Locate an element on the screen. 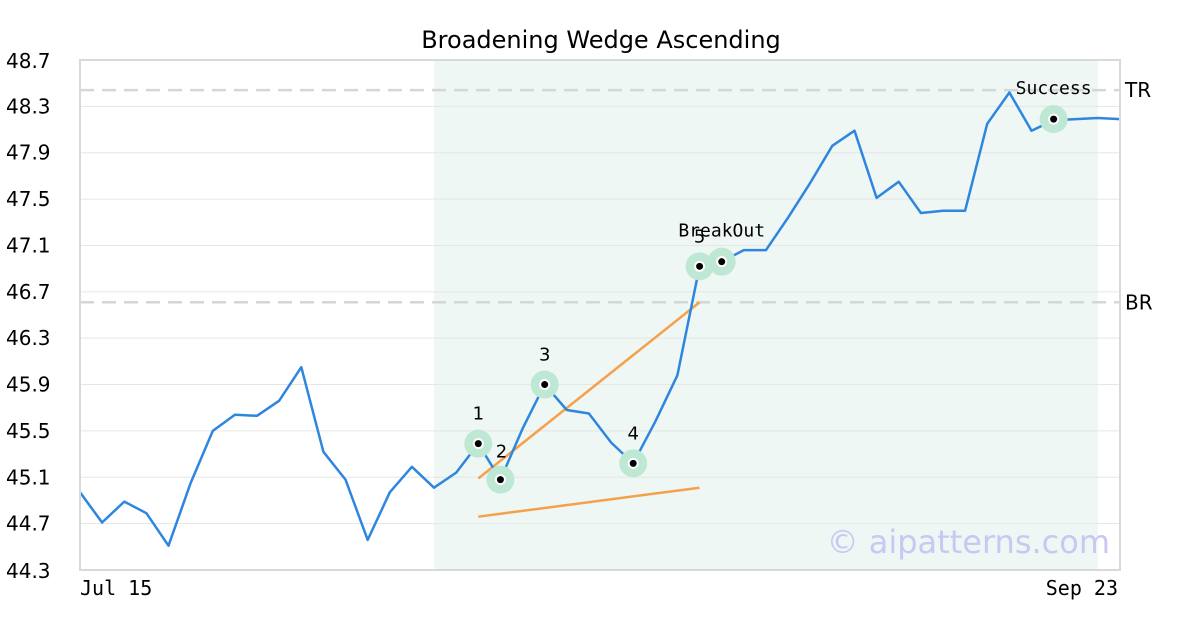  annotation-label: Success is located at coordinates (1054, 88).